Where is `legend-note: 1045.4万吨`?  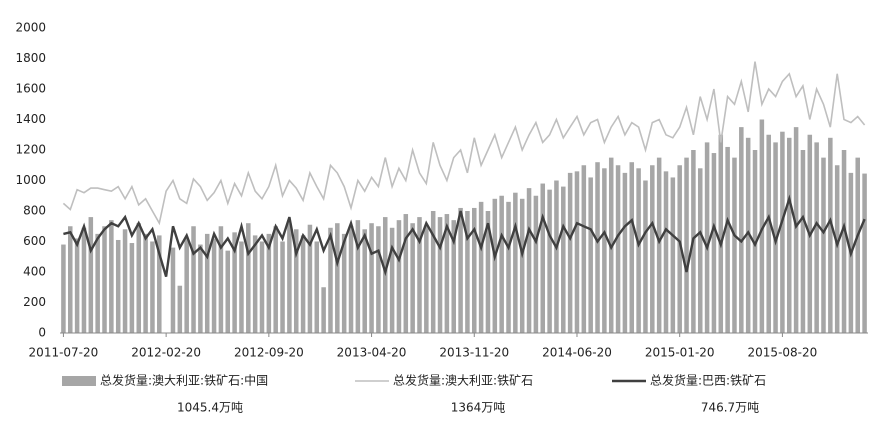
legend-note: 1045.4万吨 is located at coordinates (210, 408).